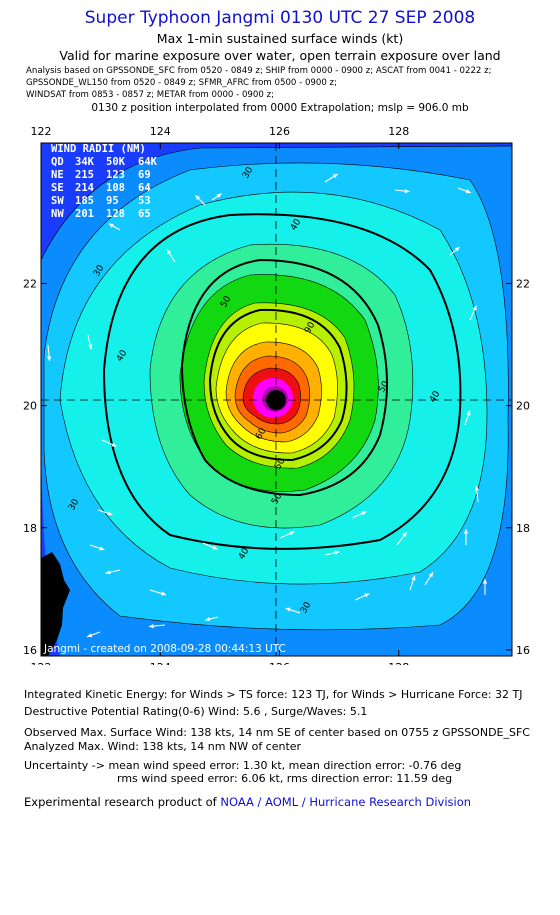  What do you see at coordinates (144, 214) in the screenshot?
I see `wind-radii-cell: 65` at bounding box center [144, 214].